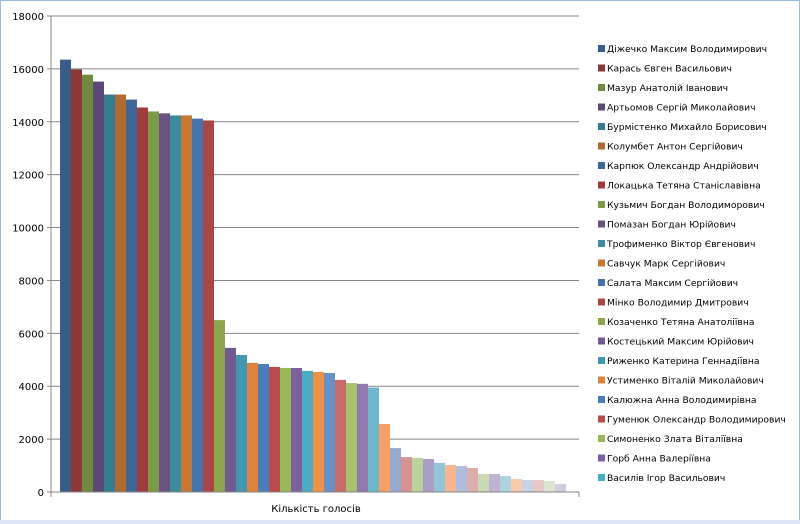  I want to click on legend-label: Калюжна Анна Володимирівна, so click(682, 400).